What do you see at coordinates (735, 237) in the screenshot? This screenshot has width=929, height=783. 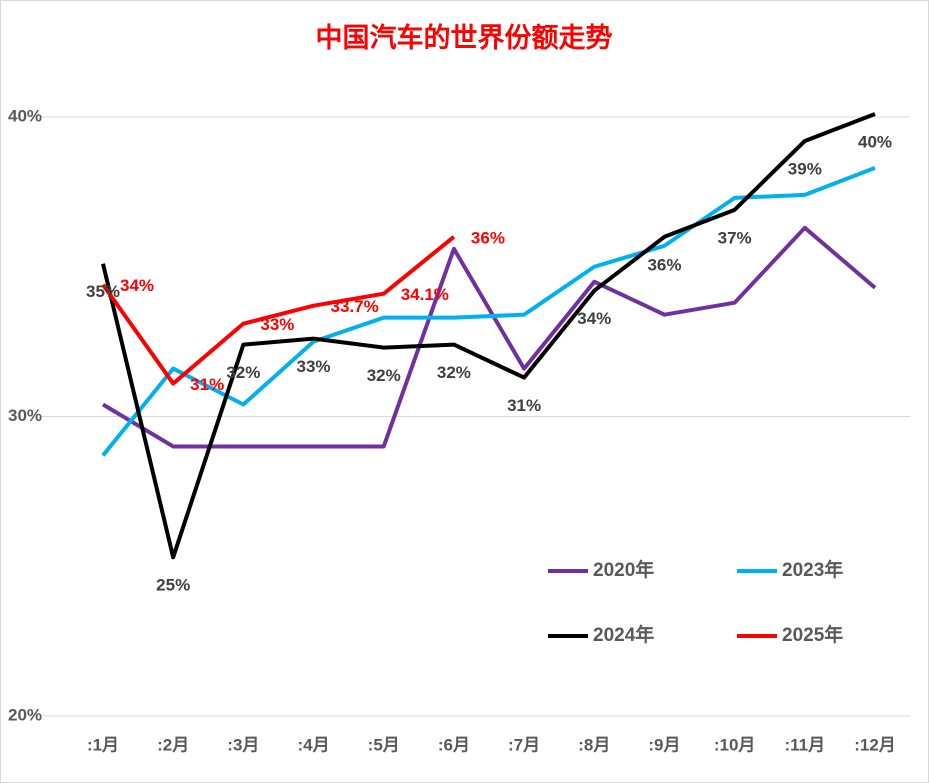 I see `data-label: 37%` at bounding box center [735, 237].